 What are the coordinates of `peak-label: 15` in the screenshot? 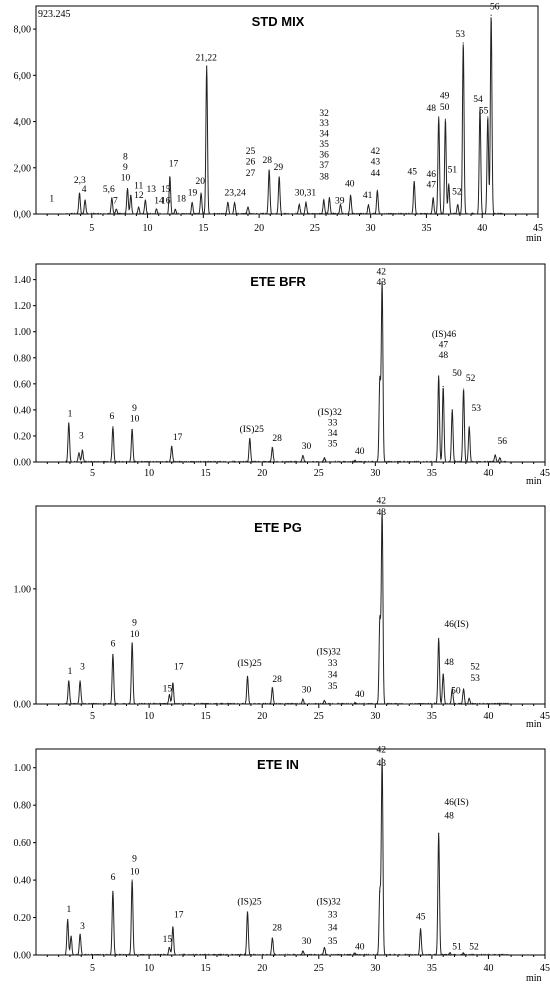 It's located at (166, 190).